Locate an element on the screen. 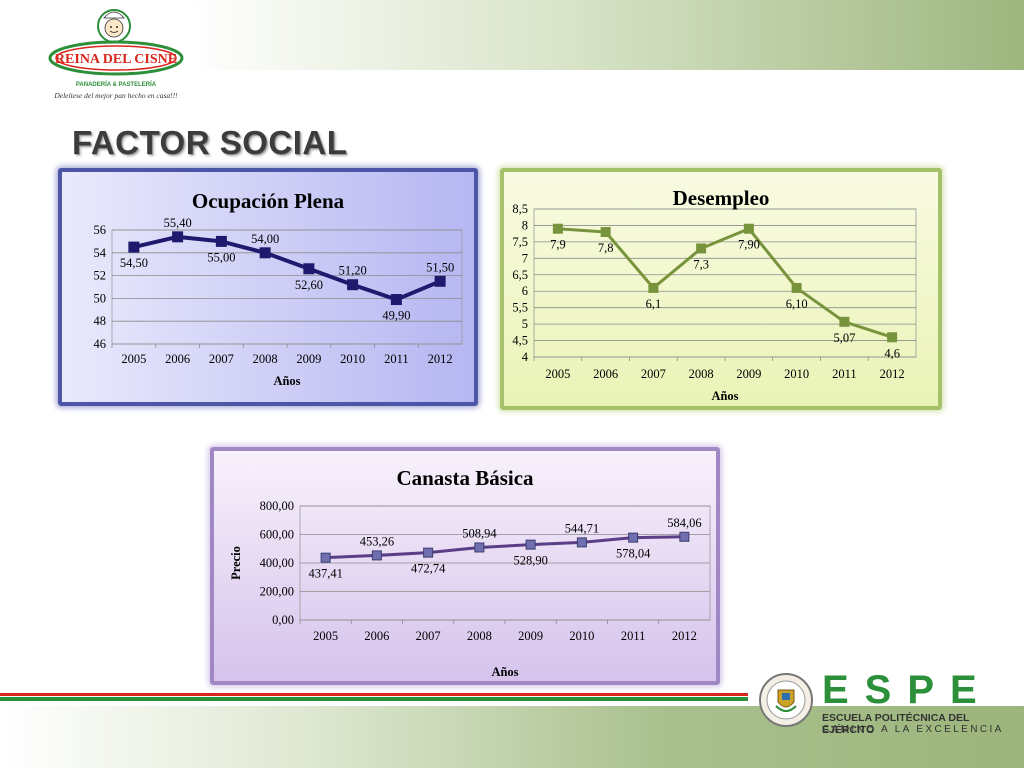 This screenshot has width=1024, height=768. data-label: 453,26 is located at coordinates (377, 541).